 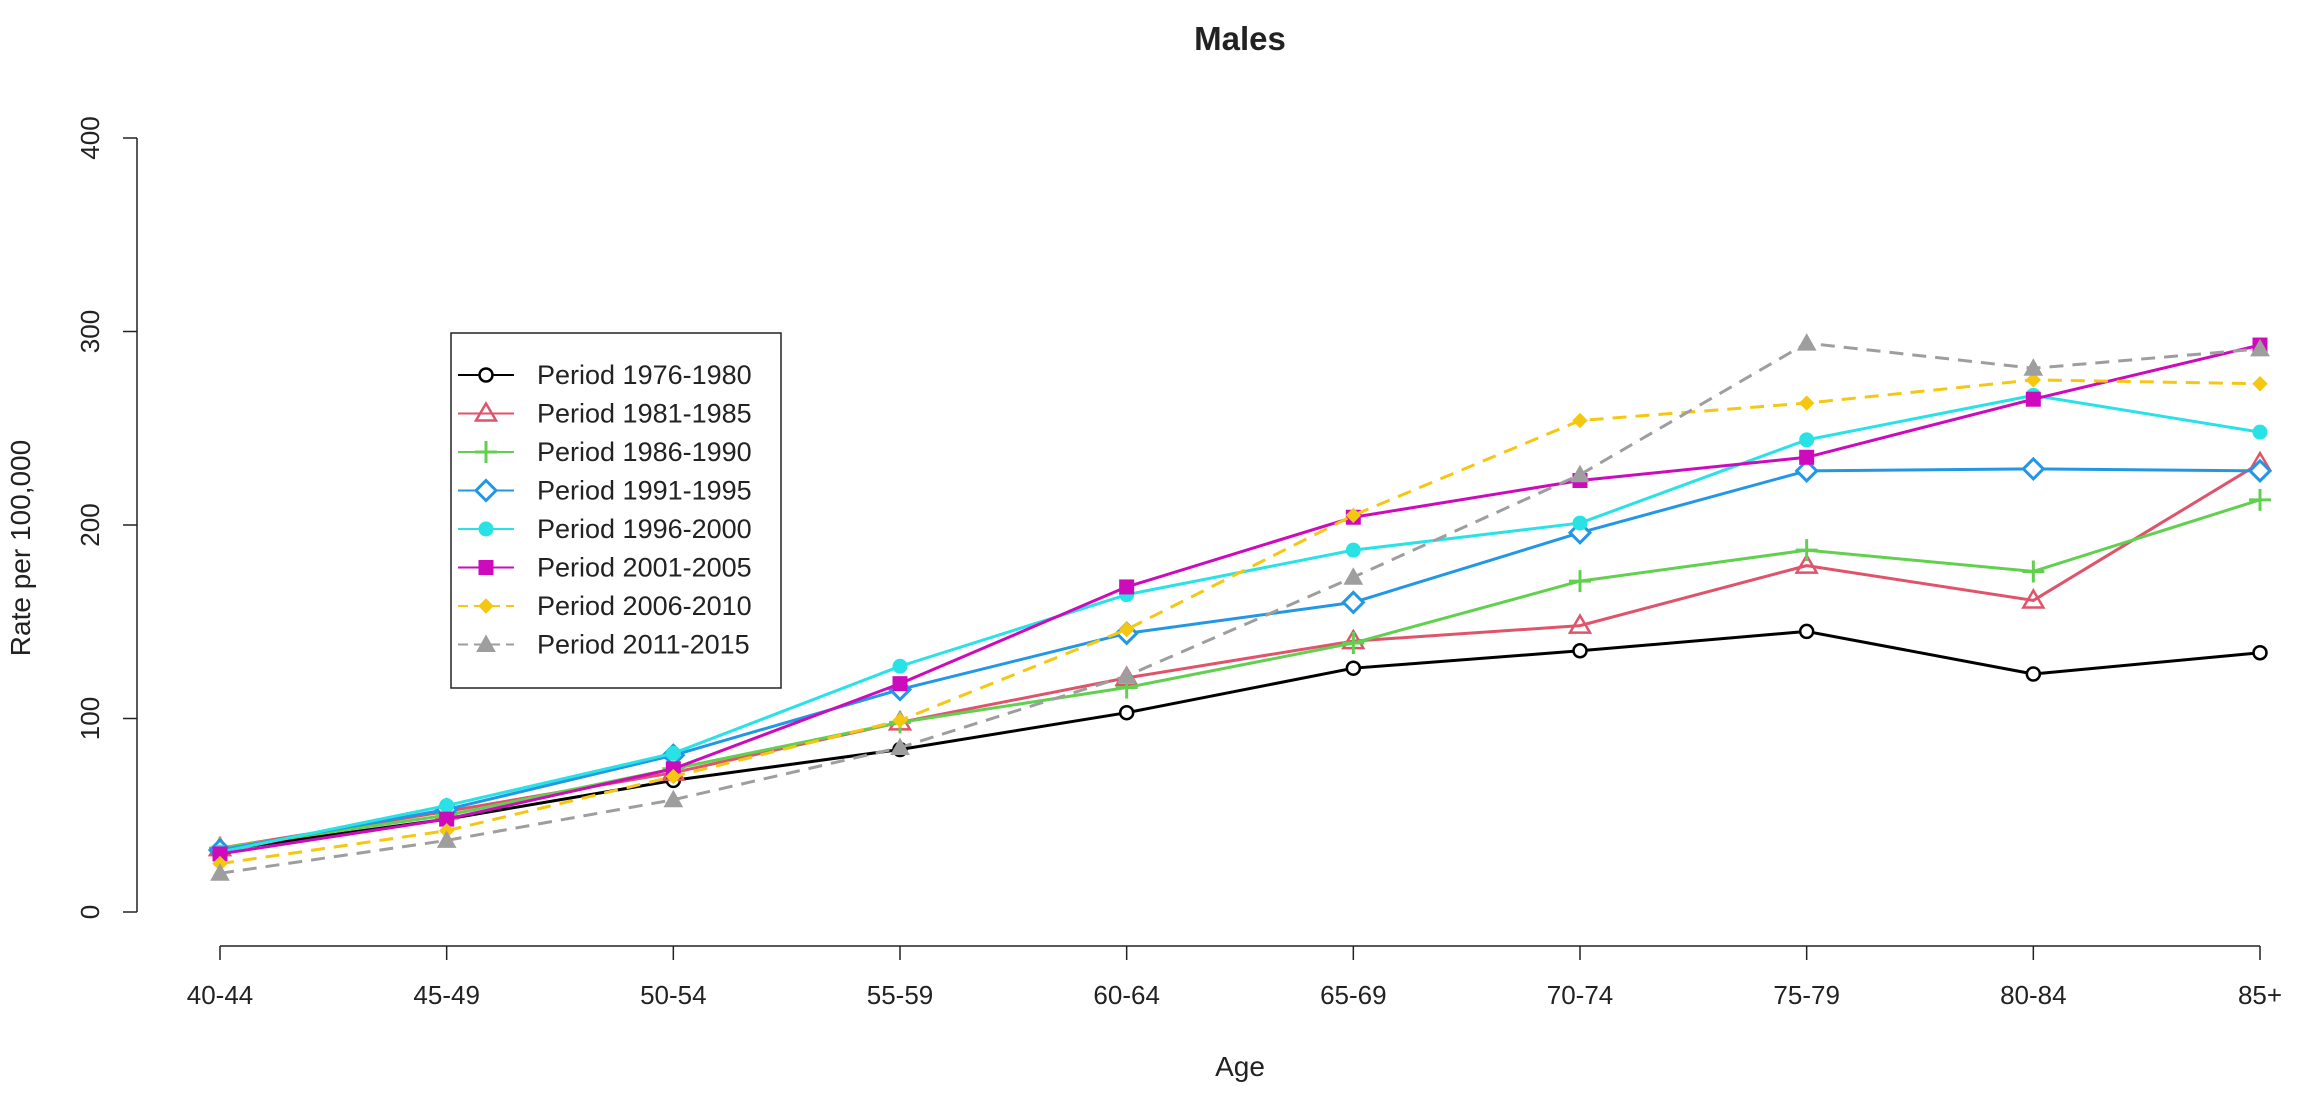 I want to click on legend-box, so click(x=616, y=510).